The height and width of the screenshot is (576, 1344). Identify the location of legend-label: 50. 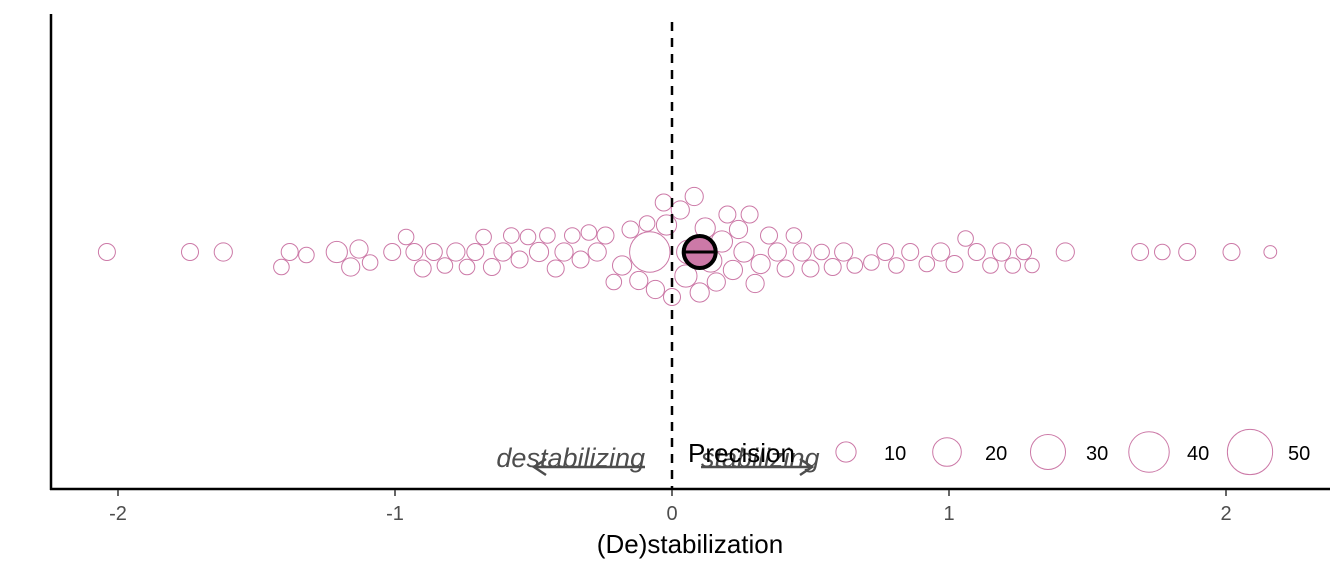
(1299, 454).